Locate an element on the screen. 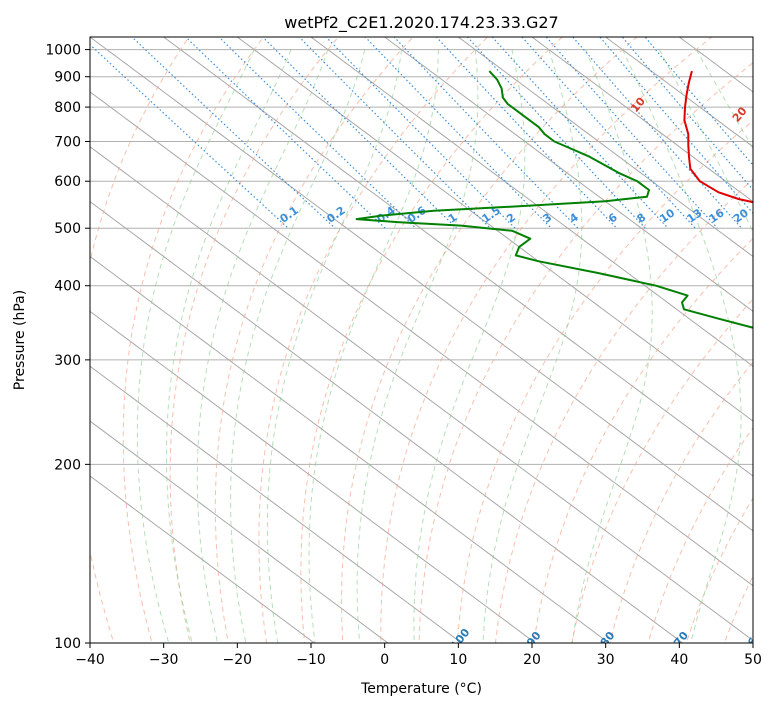 The height and width of the screenshot is (708, 775). y-tick-label: 100 is located at coordinates (67, 644).